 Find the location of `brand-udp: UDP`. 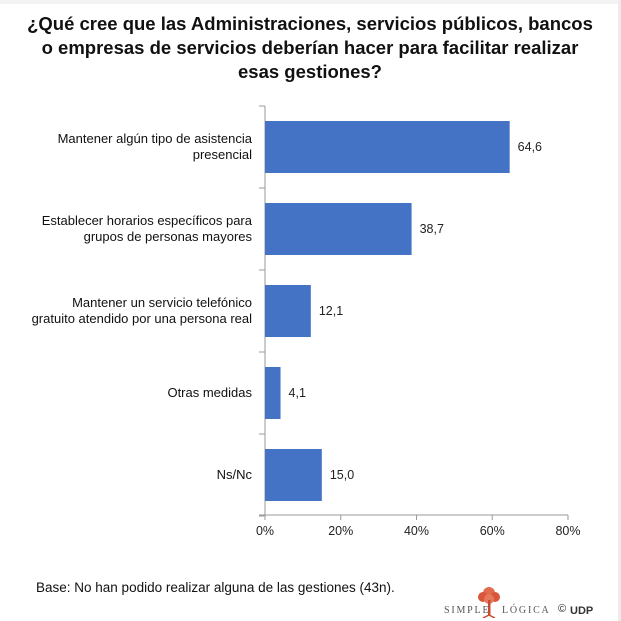

brand-udp: UDP is located at coordinates (582, 611).